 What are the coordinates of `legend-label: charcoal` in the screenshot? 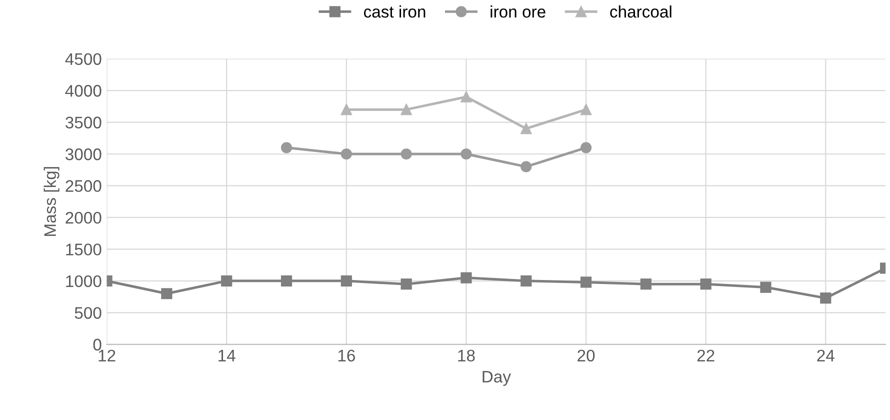 It's located at (641, 11).